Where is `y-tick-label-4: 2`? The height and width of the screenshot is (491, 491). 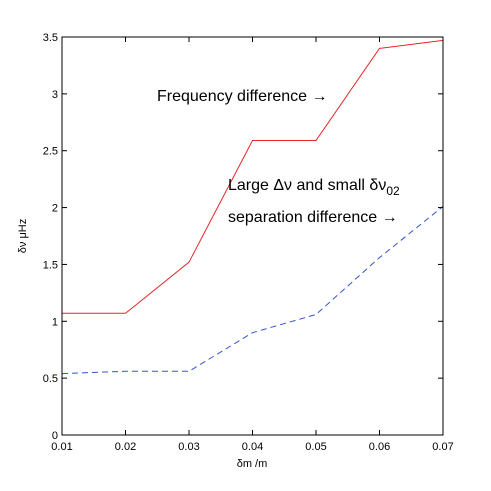
y-tick-label-4: 2 is located at coordinates (55, 209).